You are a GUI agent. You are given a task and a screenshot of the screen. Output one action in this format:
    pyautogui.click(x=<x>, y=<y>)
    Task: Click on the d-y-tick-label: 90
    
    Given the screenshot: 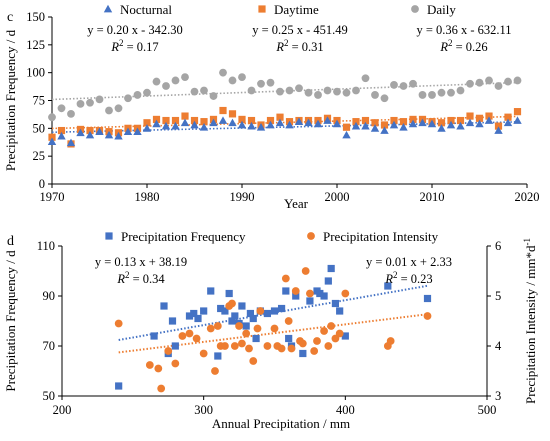 What is the action you would take?
    pyautogui.click(x=49, y=296)
    